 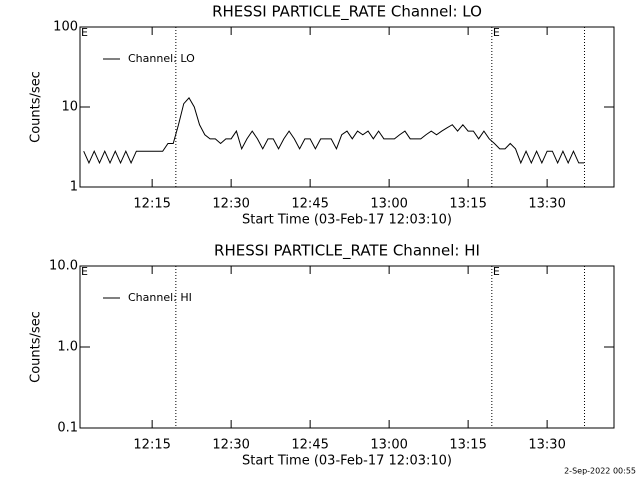 What do you see at coordinates (65, 27) in the screenshot?
I see `y-tick-label: 100` at bounding box center [65, 27].